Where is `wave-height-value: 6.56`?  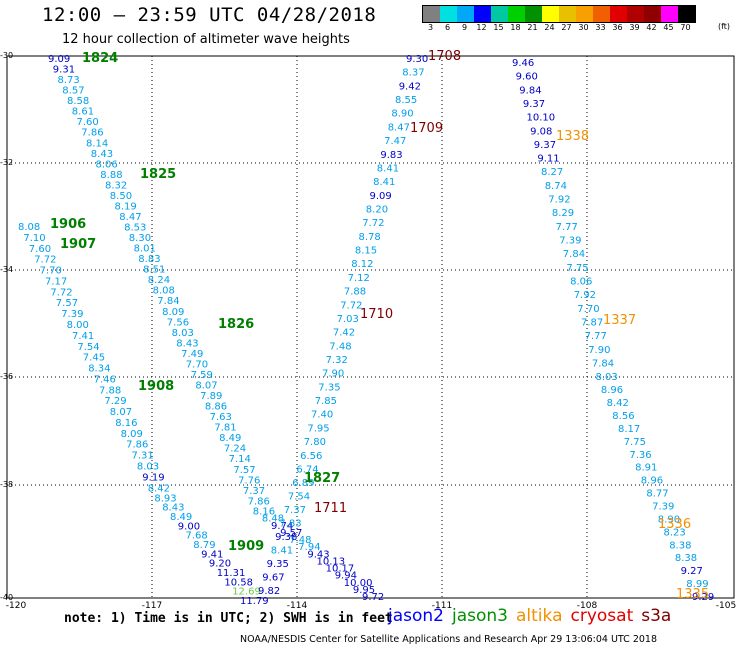
wave-height-value: 6.56 is located at coordinates (311, 456).